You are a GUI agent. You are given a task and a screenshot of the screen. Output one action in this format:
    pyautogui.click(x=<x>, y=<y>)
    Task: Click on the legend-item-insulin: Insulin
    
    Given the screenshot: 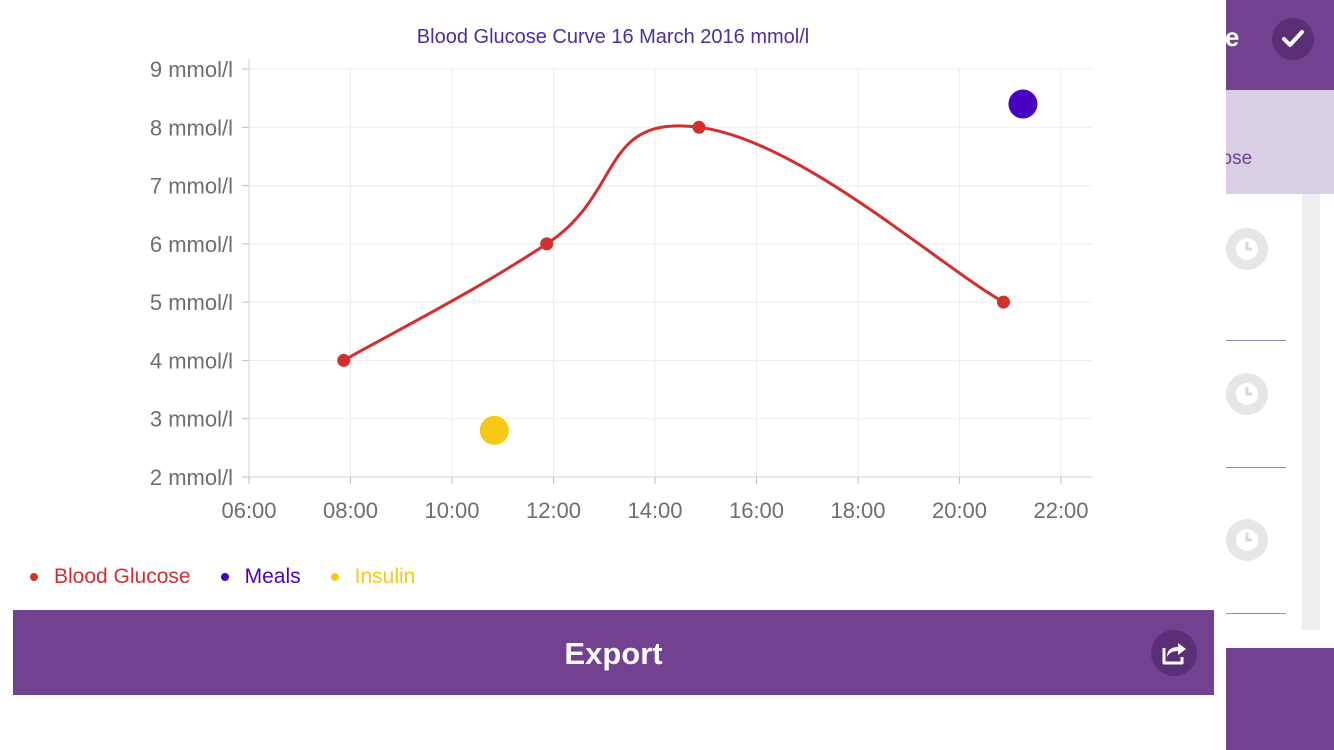 What is the action you would take?
    pyautogui.click(x=373, y=577)
    